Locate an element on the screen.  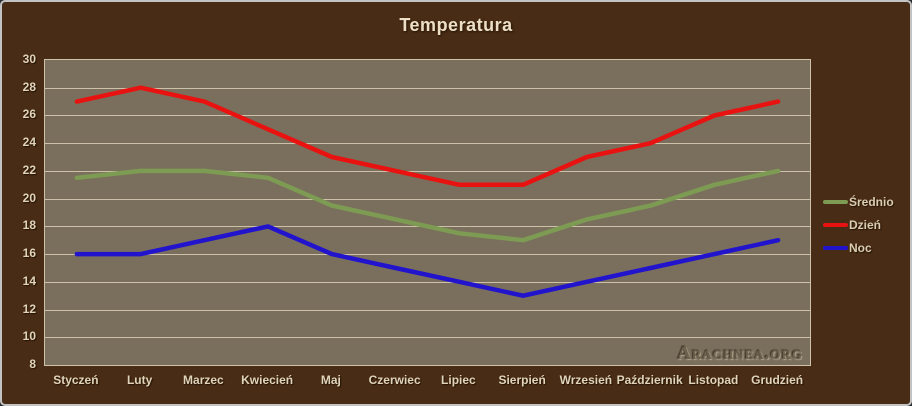
x-axis-month-label: Luty is located at coordinates (139, 380).